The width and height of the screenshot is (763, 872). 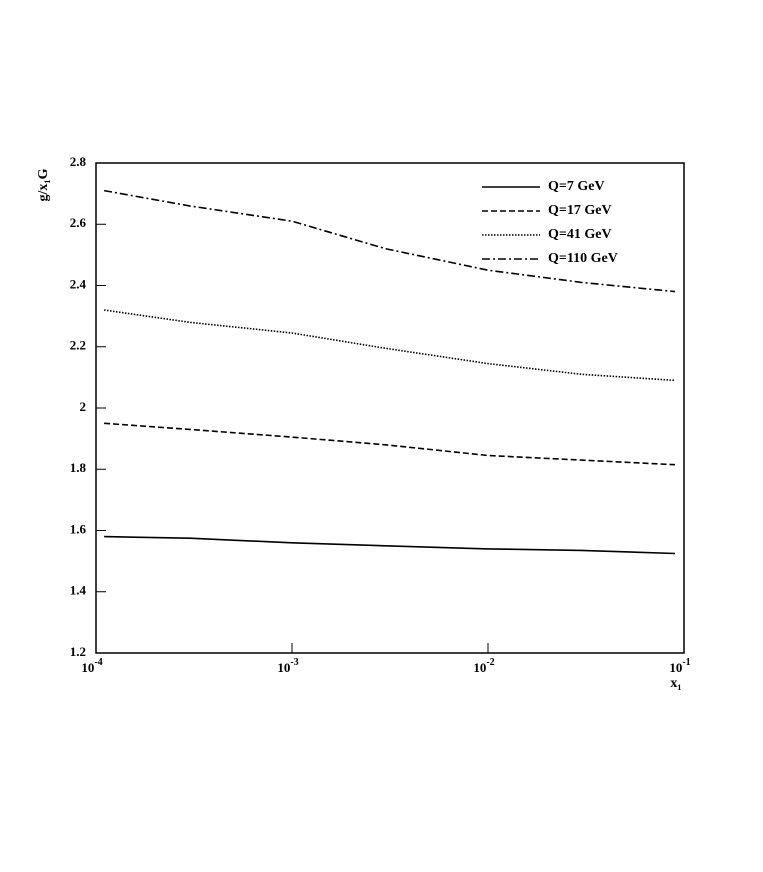 What do you see at coordinates (98, 662) in the screenshot?
I see `x-tick-exponent: -4` at bounding box center [98, 662].